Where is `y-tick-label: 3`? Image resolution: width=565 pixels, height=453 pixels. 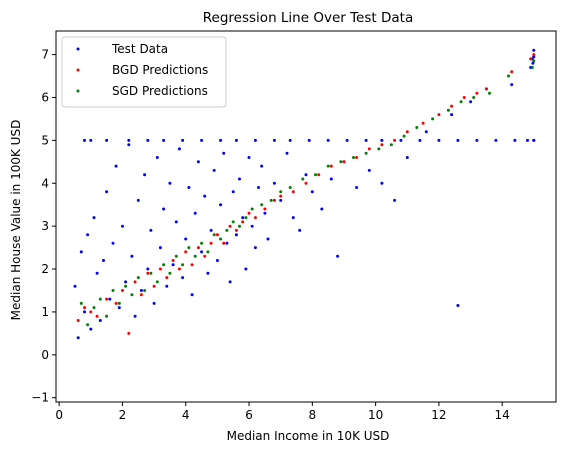 y-tick-label: 3 is located at coordinates (45, 226).